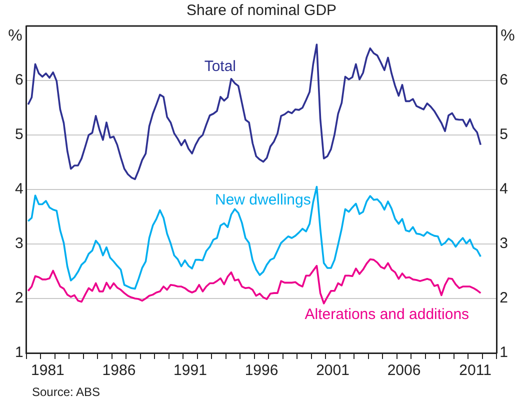 The image size is (523, 404). I want to click on x-tick-label: 1986, so click(119, 371).